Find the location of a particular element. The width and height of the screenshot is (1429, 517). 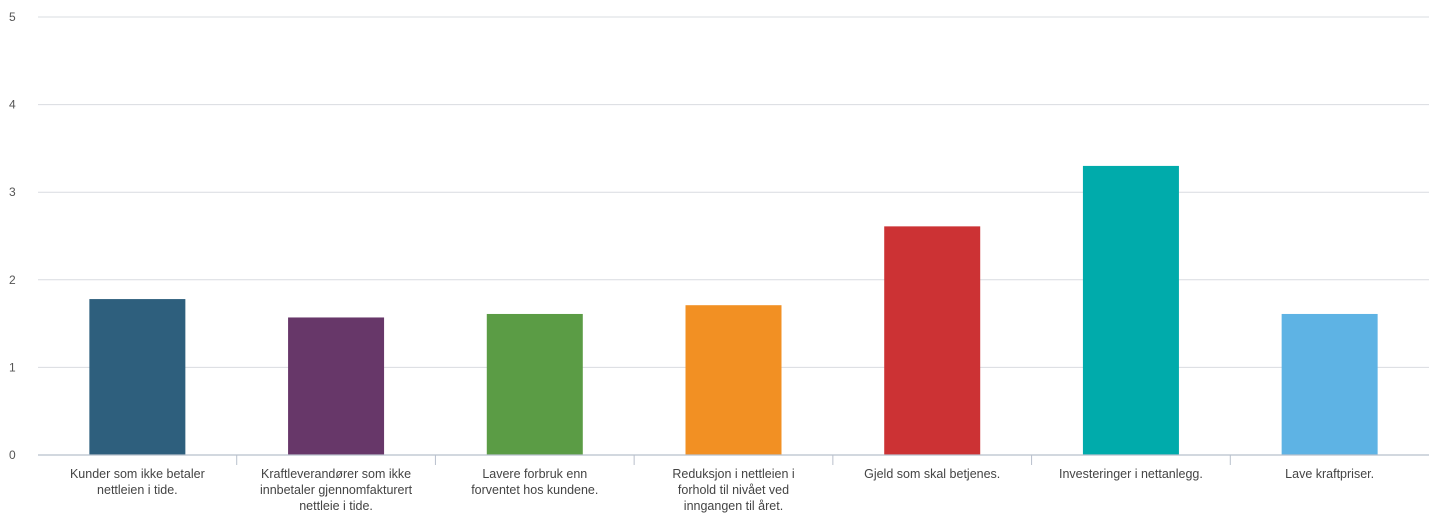

y-tick-label-4: 4 is located at coordinates (12, 105).